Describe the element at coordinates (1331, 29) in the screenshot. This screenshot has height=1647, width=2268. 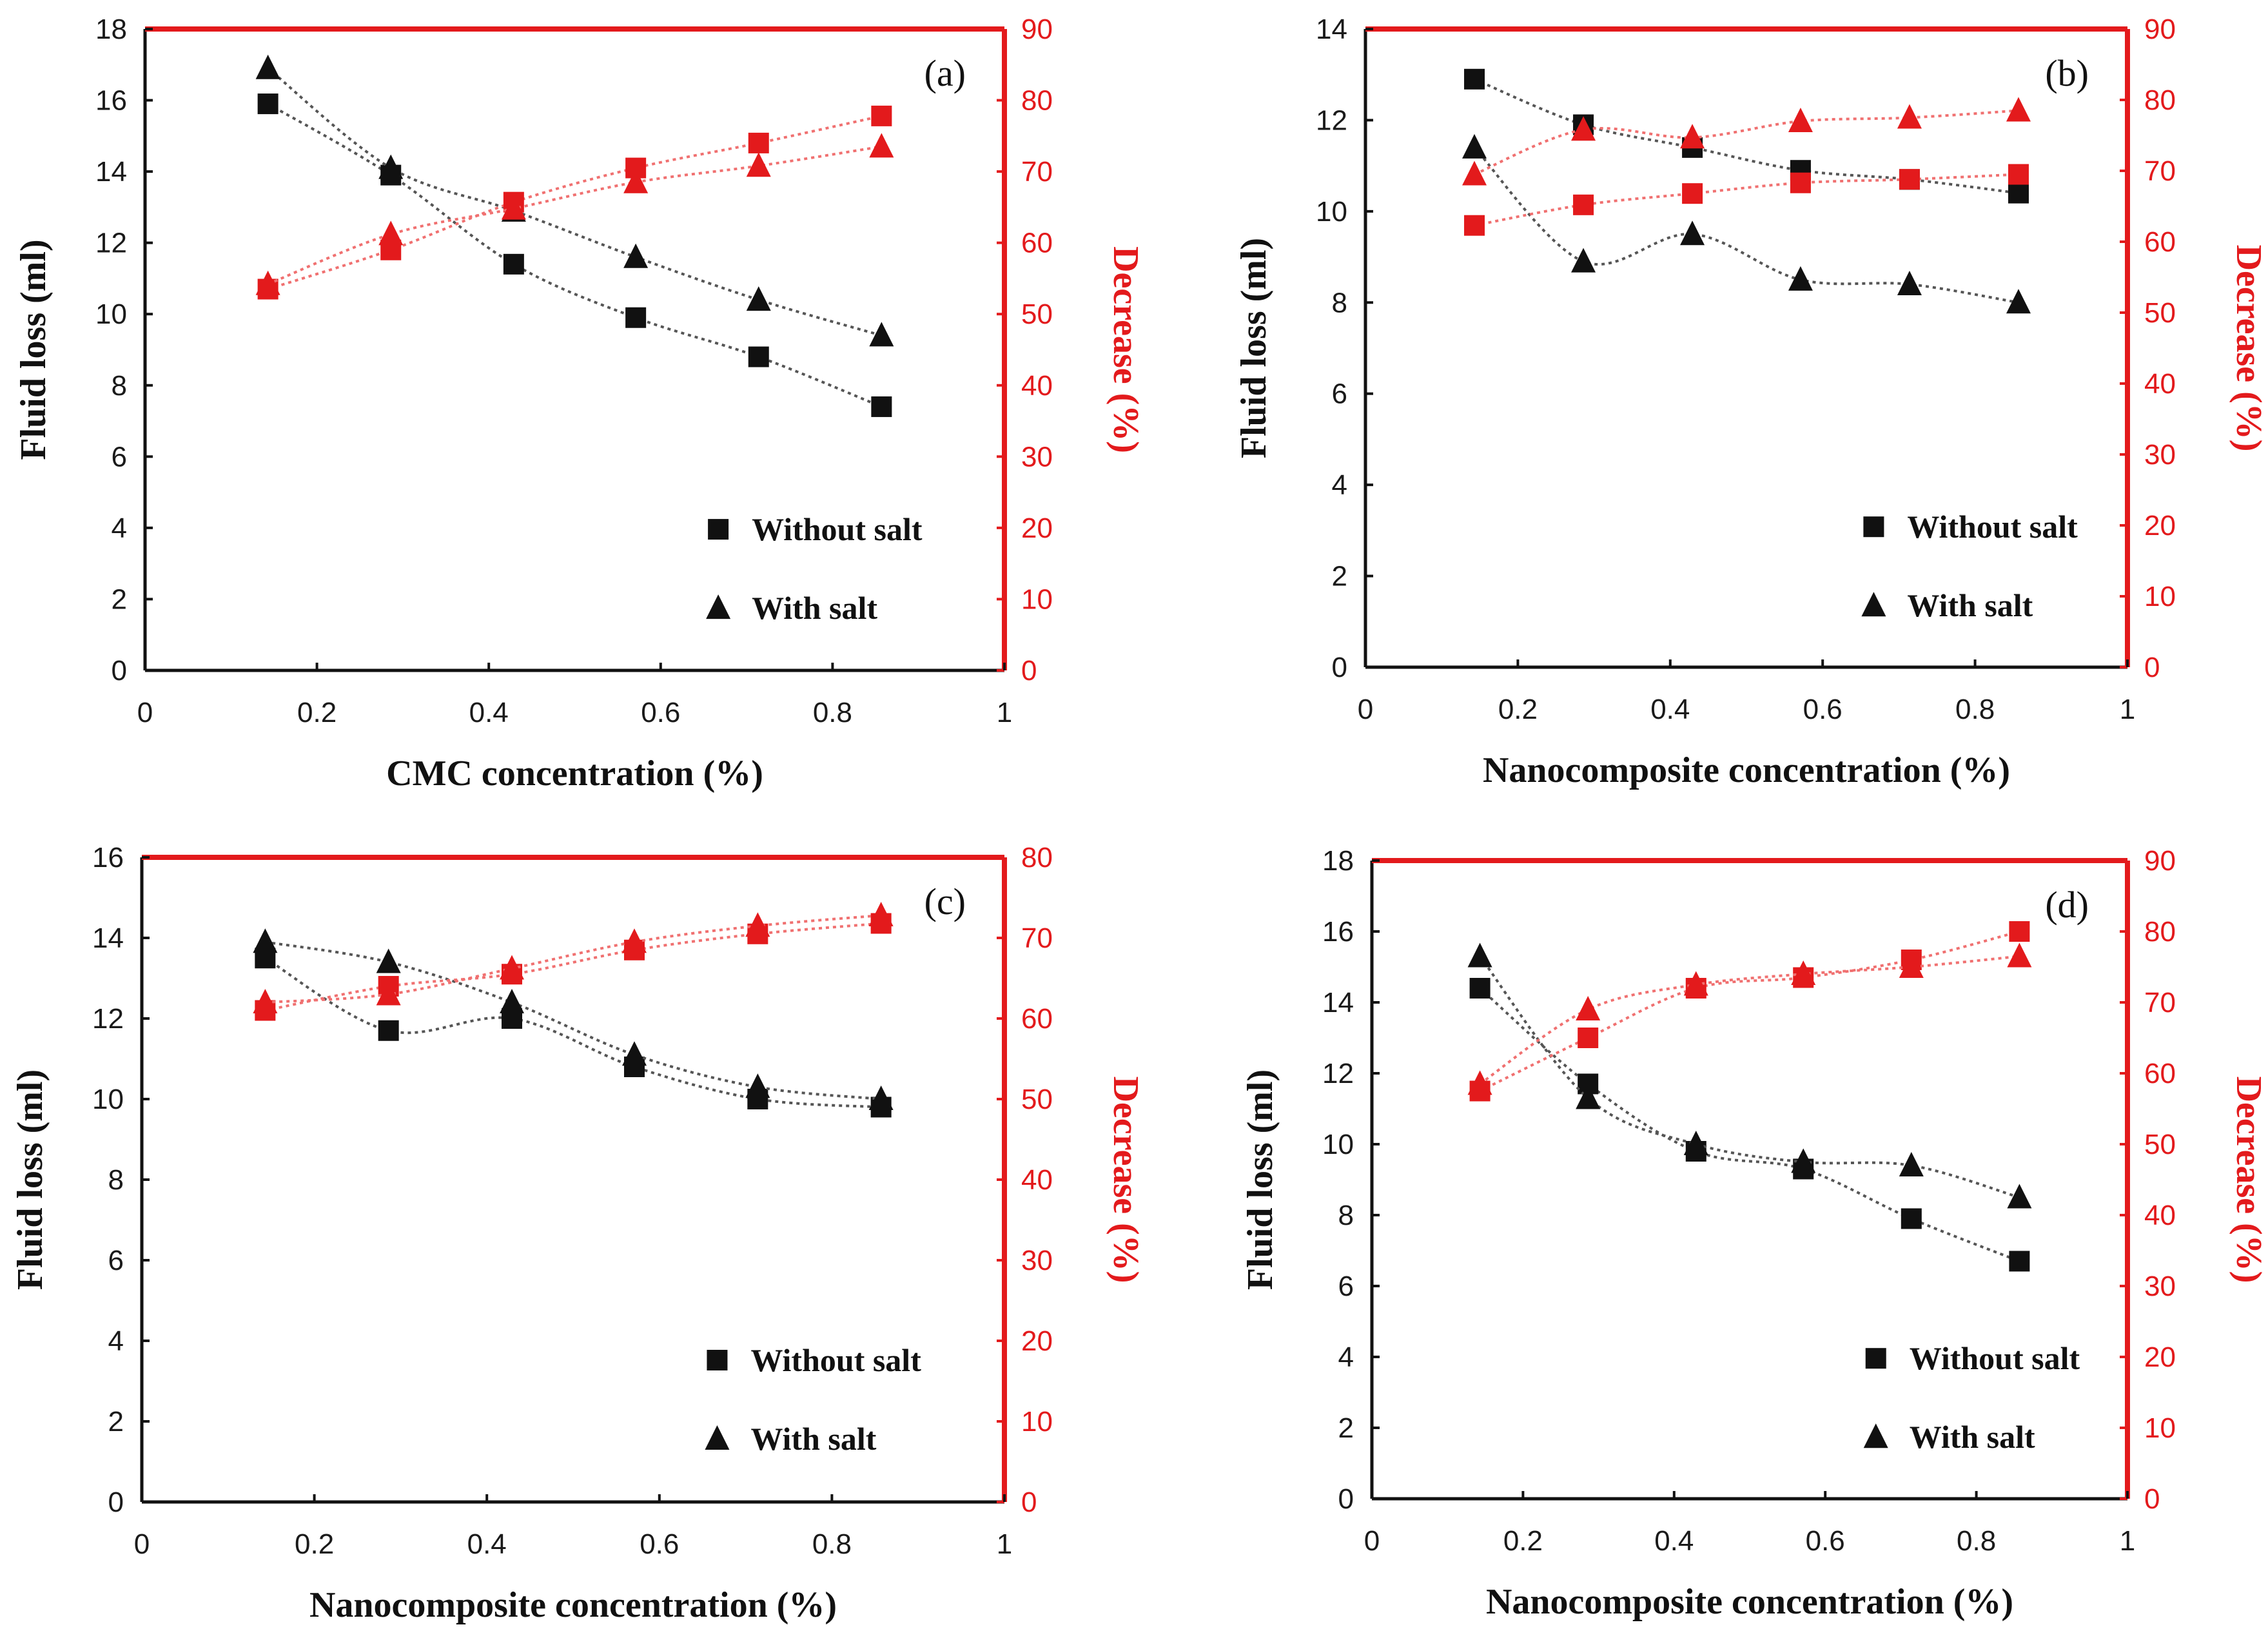
I see `y-tick-label: 14` at that location.